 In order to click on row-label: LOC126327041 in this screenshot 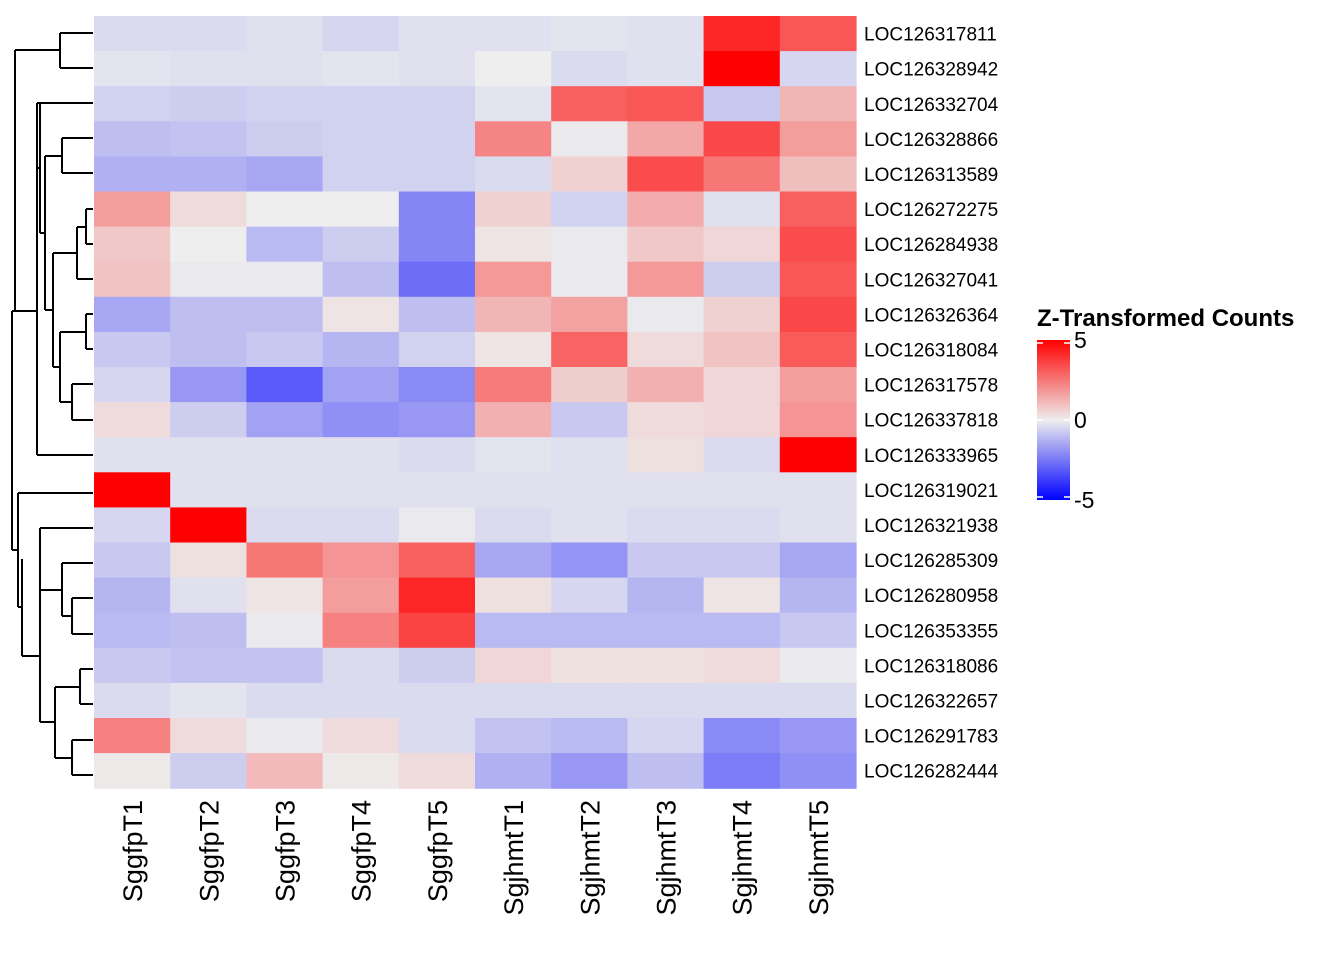, I will do `click(931, 280)`.